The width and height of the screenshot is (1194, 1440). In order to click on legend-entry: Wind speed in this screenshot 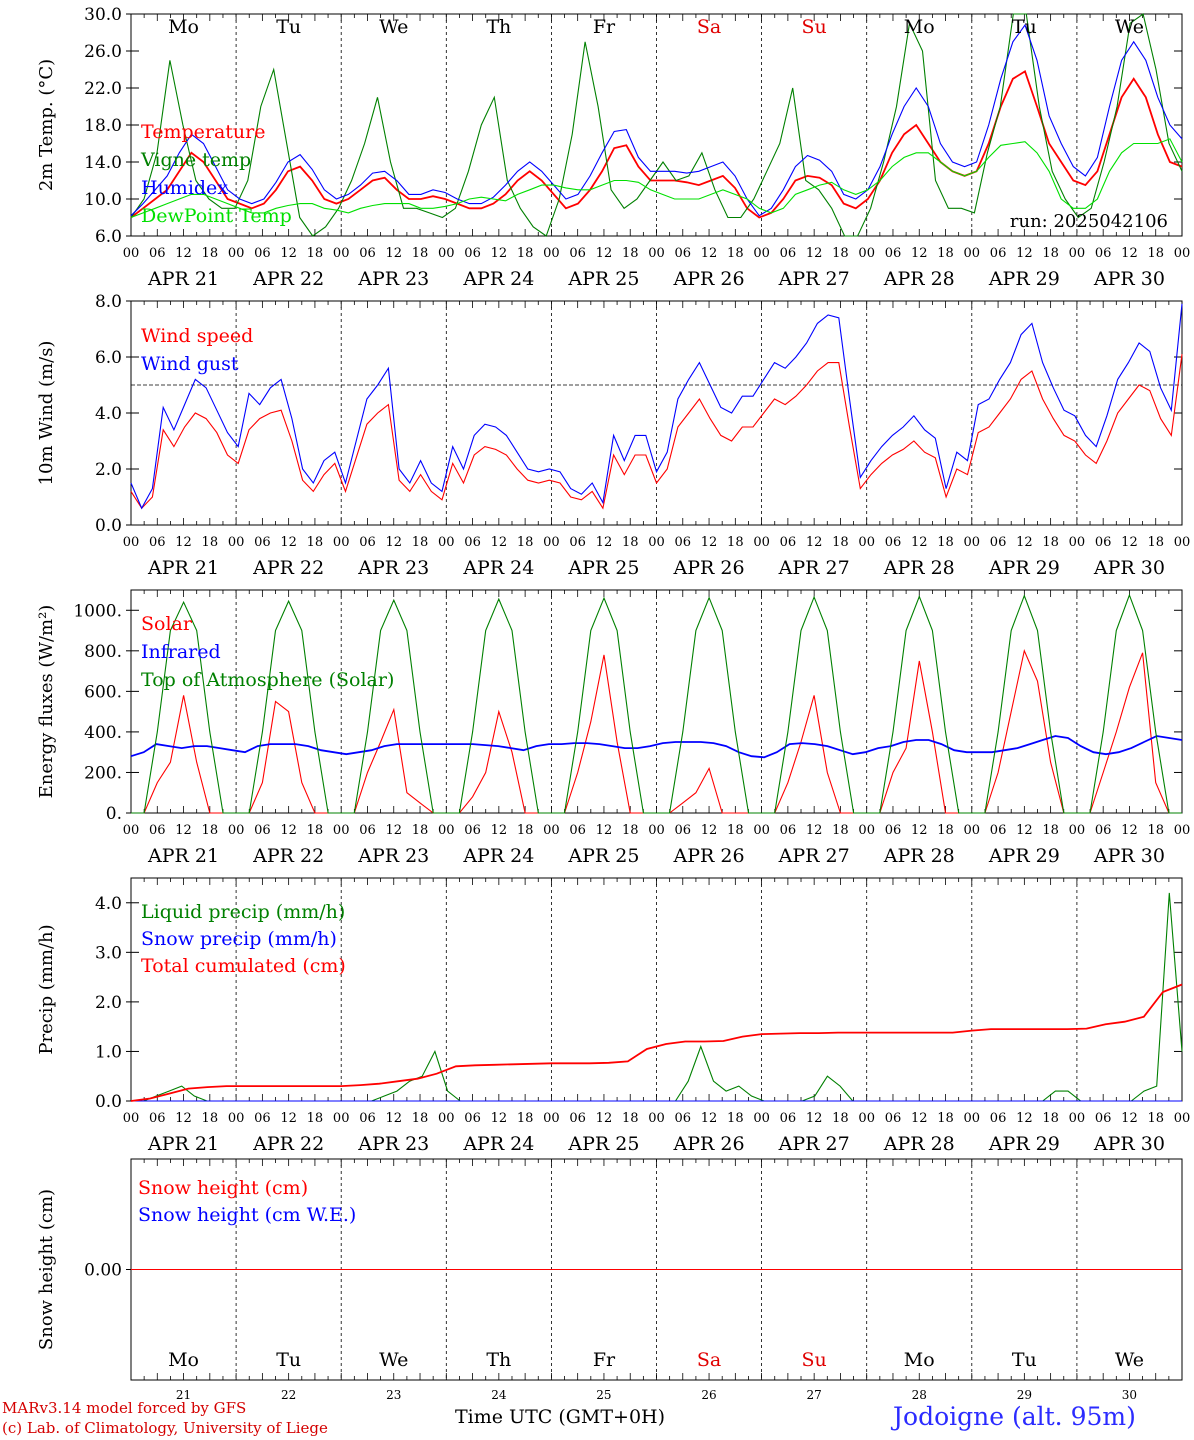, I will do `click(197, 336)`.